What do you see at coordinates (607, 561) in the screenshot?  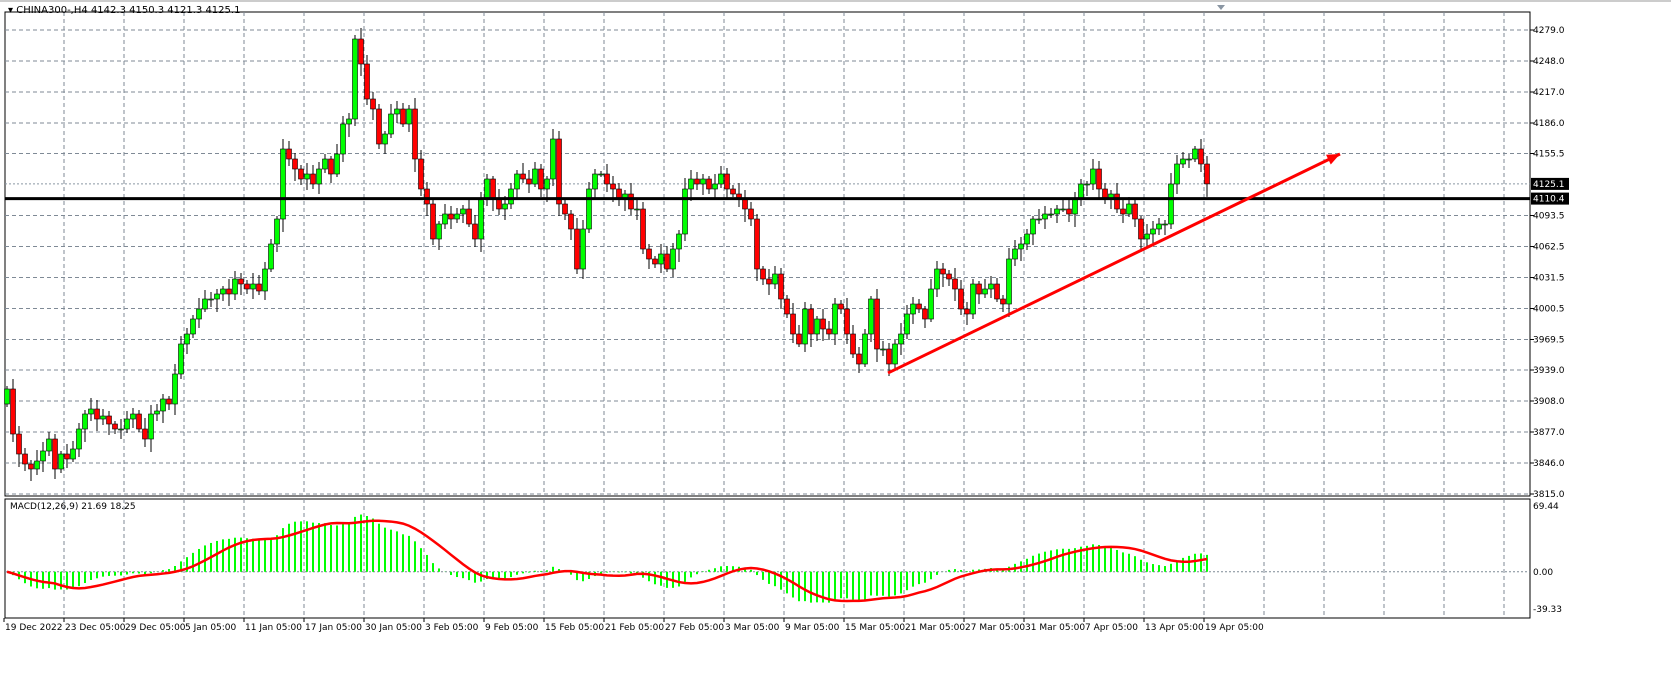 I see `macd-signal-line` at bounding box center [607, 561].